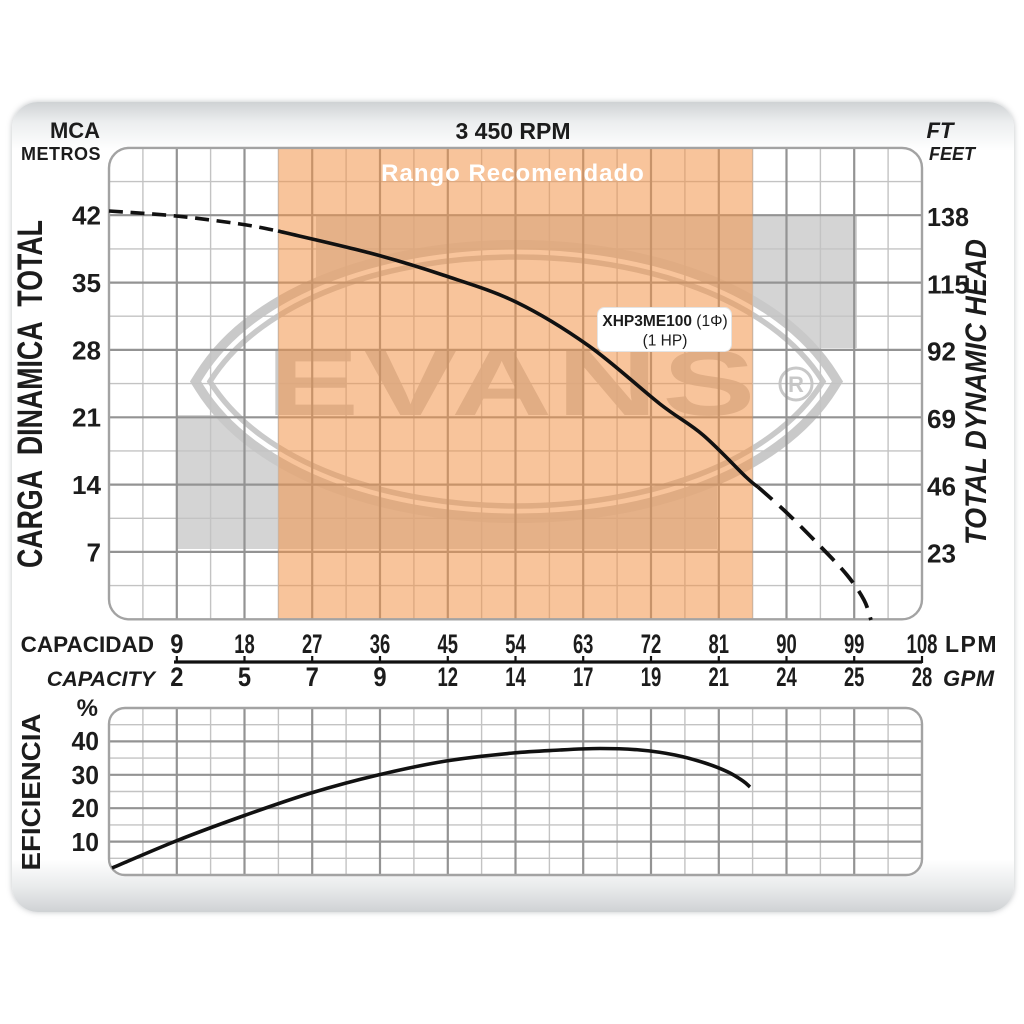 The height and width of the screenshot is (1024, 1024). I want to click on svg-text: XHP3ME100 (1Φ), so click(664, 321).